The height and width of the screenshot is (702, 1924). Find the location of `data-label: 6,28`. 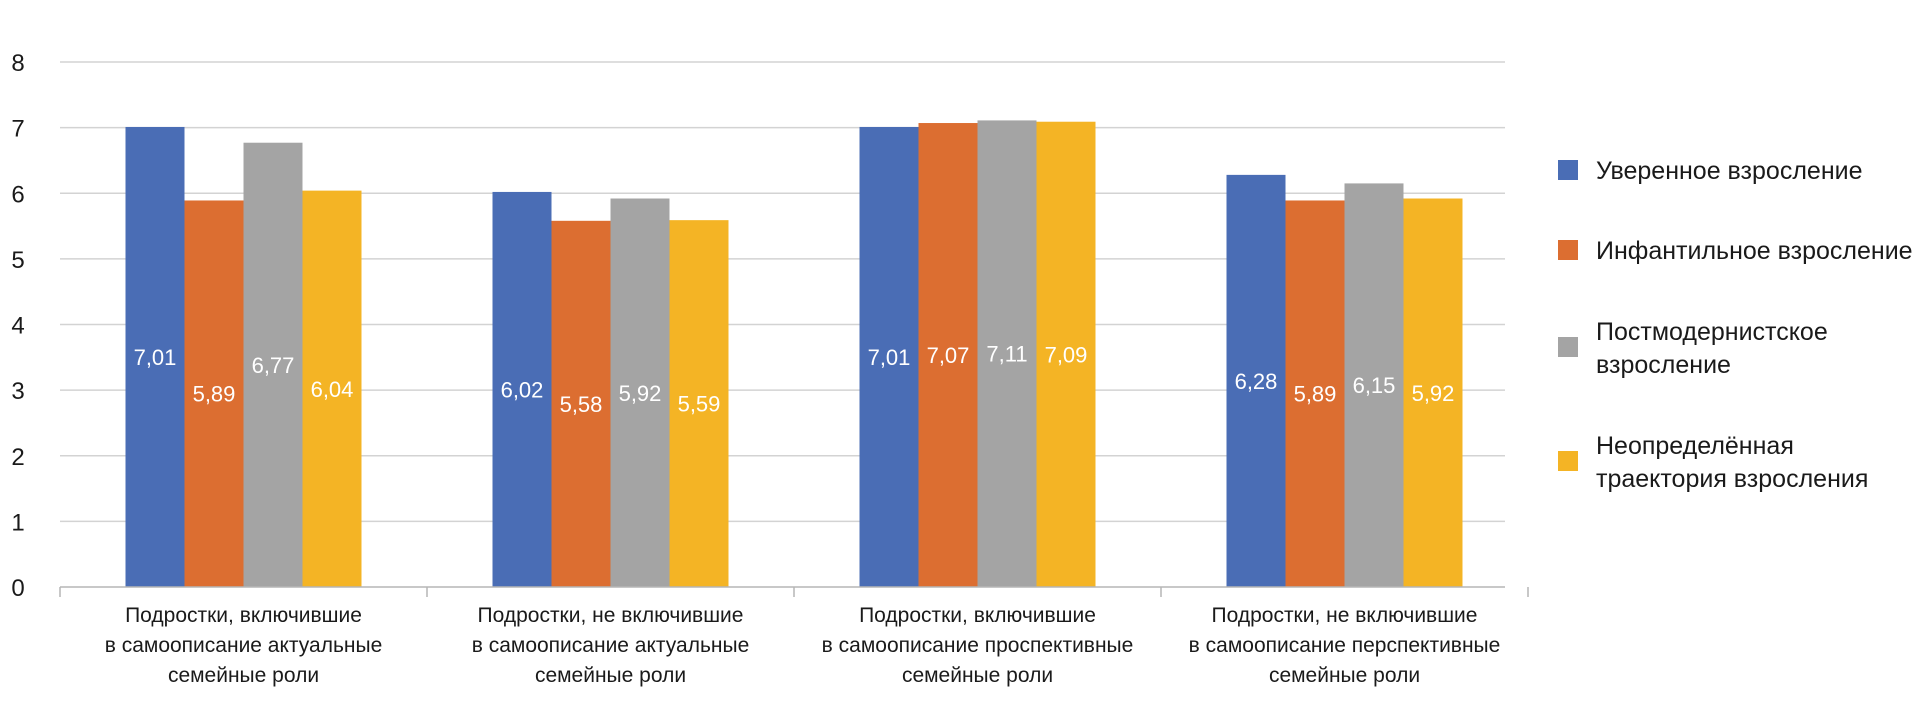

data-label: 6,28 is located at coordinates (1256, 381).